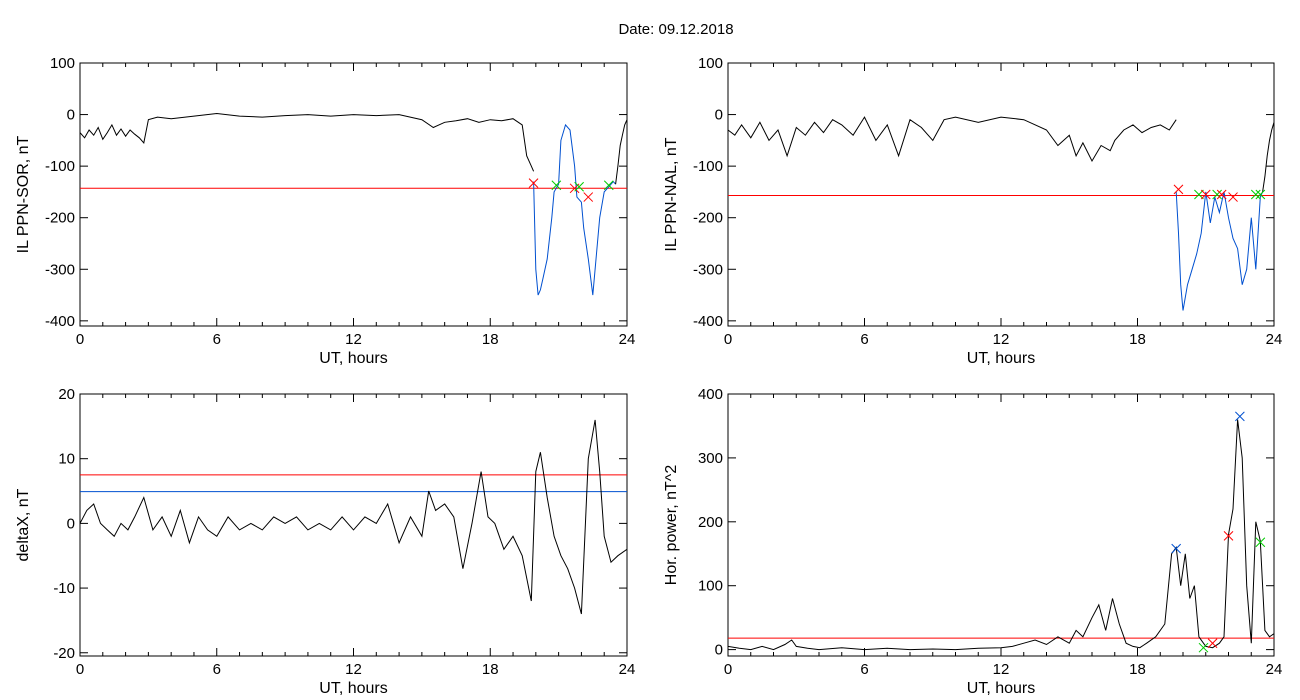 This screenshot has width=1300, height=700. What do you see at coordinates (675, 29) in the screenshot?
I see `figure-title: Date: 09.12.2018` at bounding box center [675, 29].